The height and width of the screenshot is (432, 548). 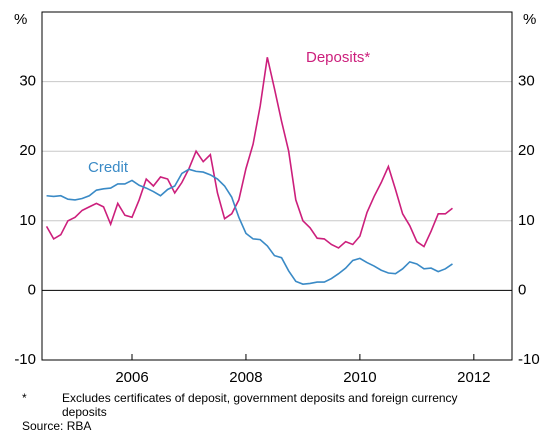 I want to click on x-tick-label: 2008, so click(x=245, y=377).